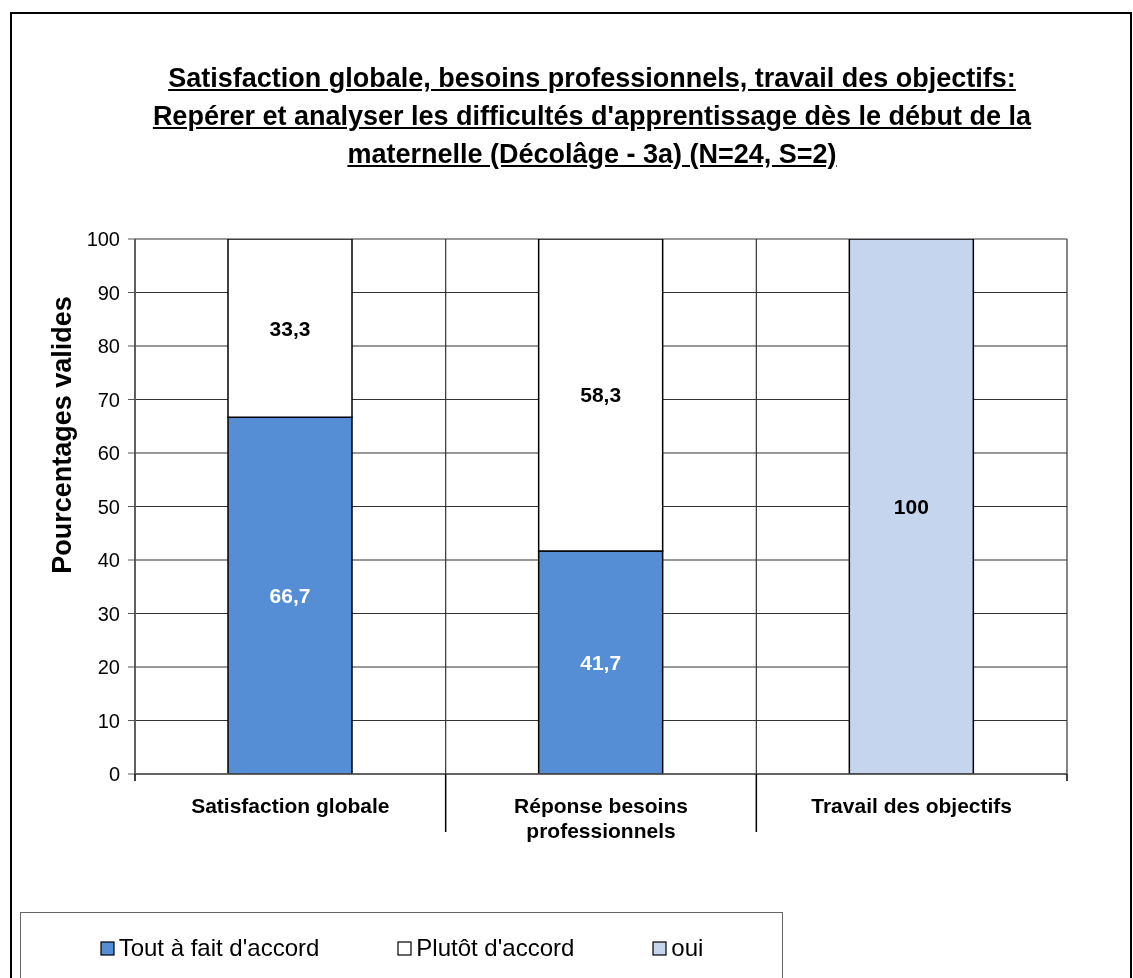 The image size is (1133, 978). What do you see at coordinates (103, 239) in the screenshot?
I see `y-tick-label: 100` at bounding box center [103, 239].